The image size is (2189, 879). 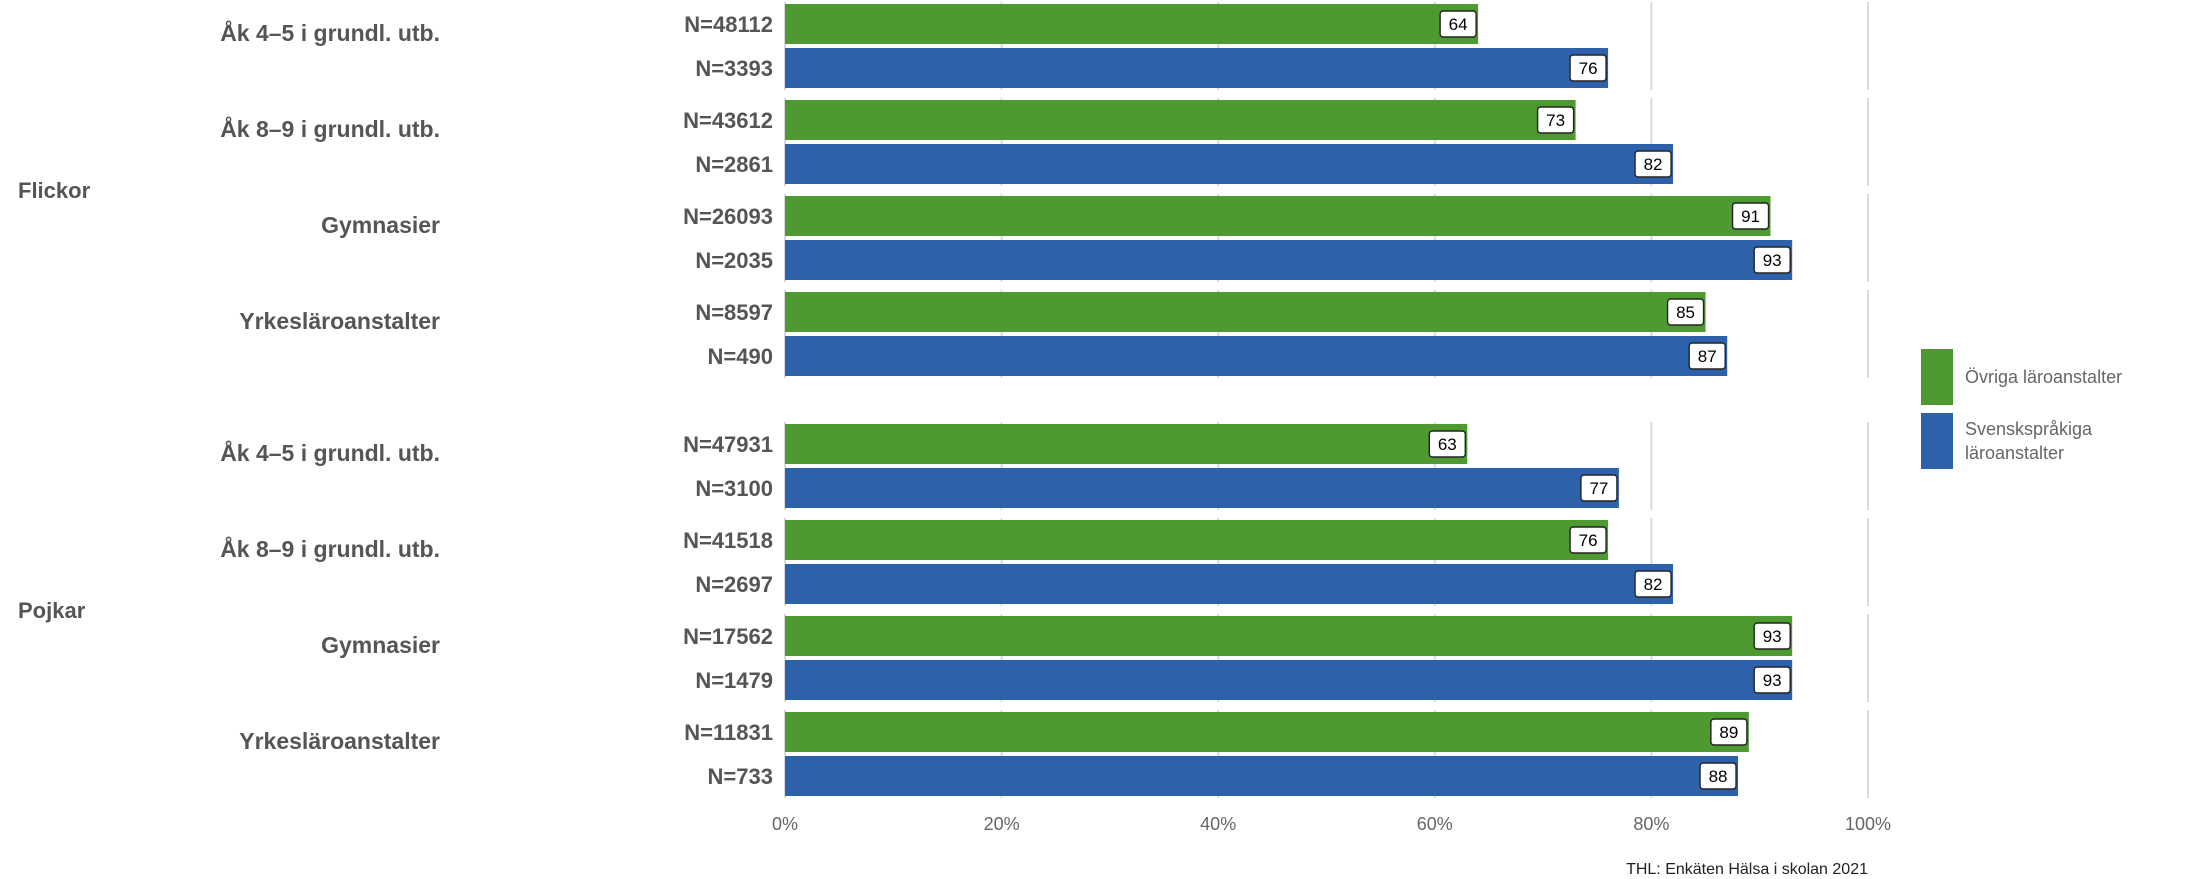 What do you see at coordinates (734, 164) in the screenshot?
I see `n-label: N=2861` at bounding box center [734, 164].